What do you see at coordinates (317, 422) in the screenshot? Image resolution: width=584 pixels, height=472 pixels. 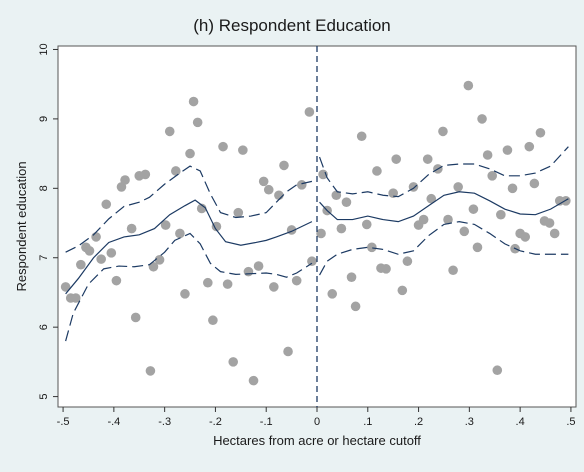 I see `x-tick-label: 0` at bounding box center [317, 422].